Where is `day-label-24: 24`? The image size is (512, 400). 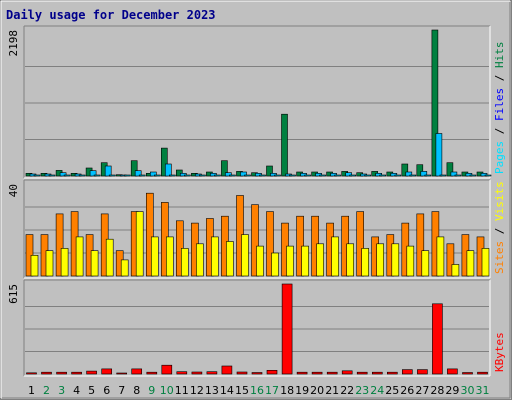
day-label-24: 24 is located at coordinates (377, 390).